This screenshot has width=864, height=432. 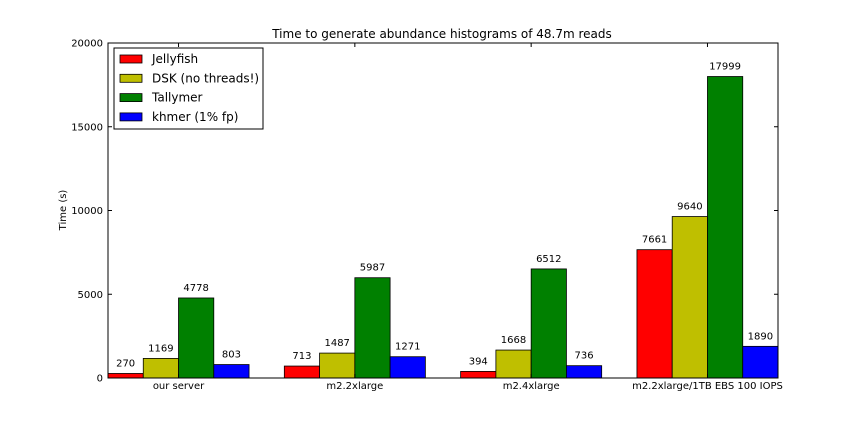 What do you see at coordinates (548, 259) in the screenshot?
I see `data-label: 6512` at bounding box center [548, 259].